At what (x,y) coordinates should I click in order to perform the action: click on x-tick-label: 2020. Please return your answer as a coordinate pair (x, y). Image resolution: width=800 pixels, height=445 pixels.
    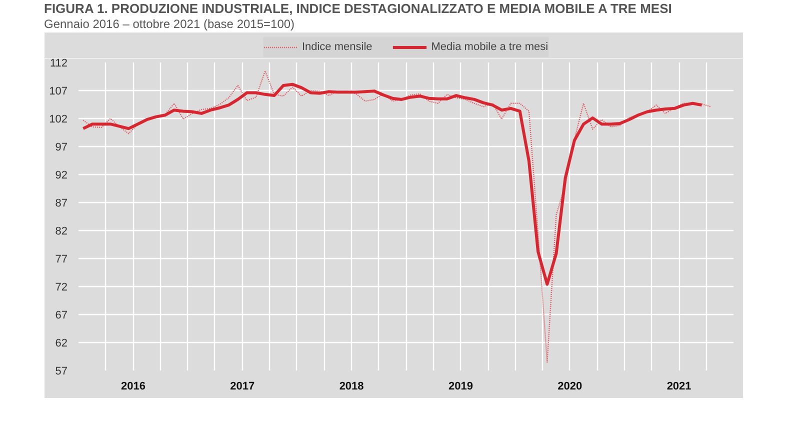
    Looking at the image, I should click on (570, 386).